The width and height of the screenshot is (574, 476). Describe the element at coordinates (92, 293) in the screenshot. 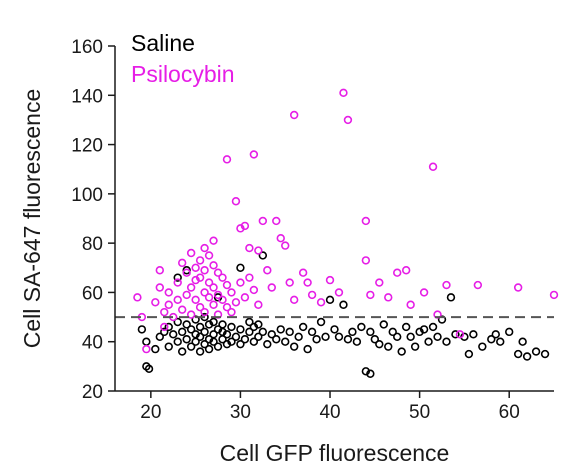

I see `y-tick-label: 60` at that location.